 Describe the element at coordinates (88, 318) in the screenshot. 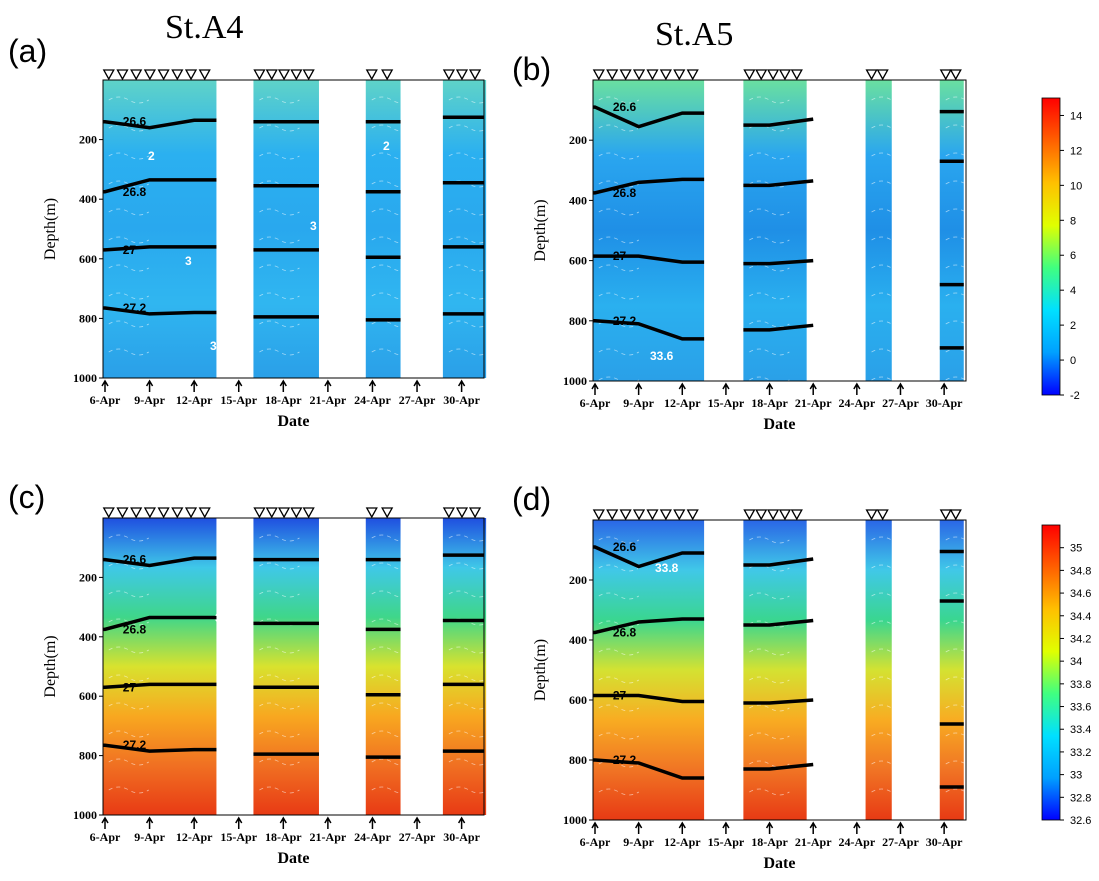

I see `y-tick-label: 800` at that location.